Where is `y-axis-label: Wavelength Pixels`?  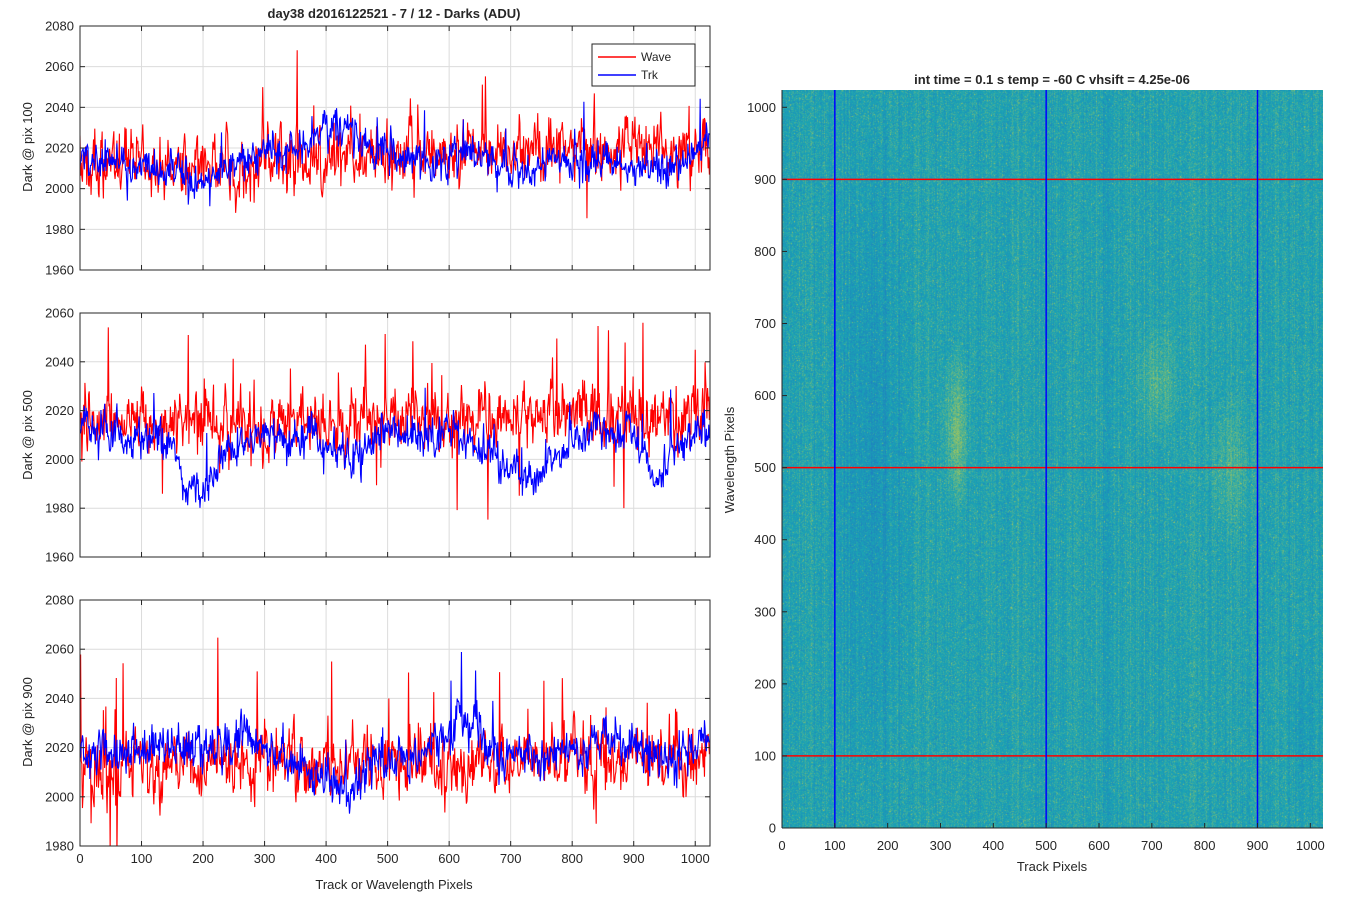
y-axis-label: Wavelength Pixels is located at coordinates (729, 459).